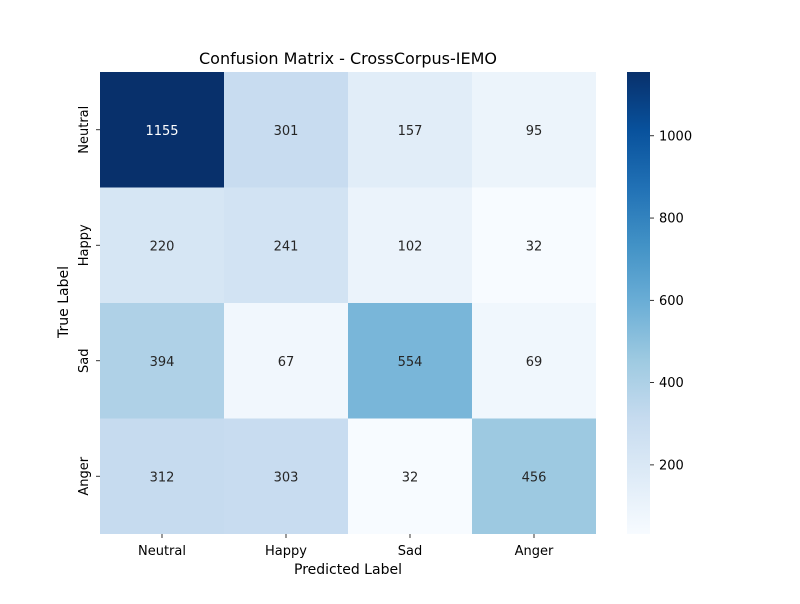 Image resolution: width=800 pixels, height=604 pixels. What do you see at coordinates (162, 551) in the screenshot?
I see `x-tick-label: Neutral` at bounding box center [162, 551].